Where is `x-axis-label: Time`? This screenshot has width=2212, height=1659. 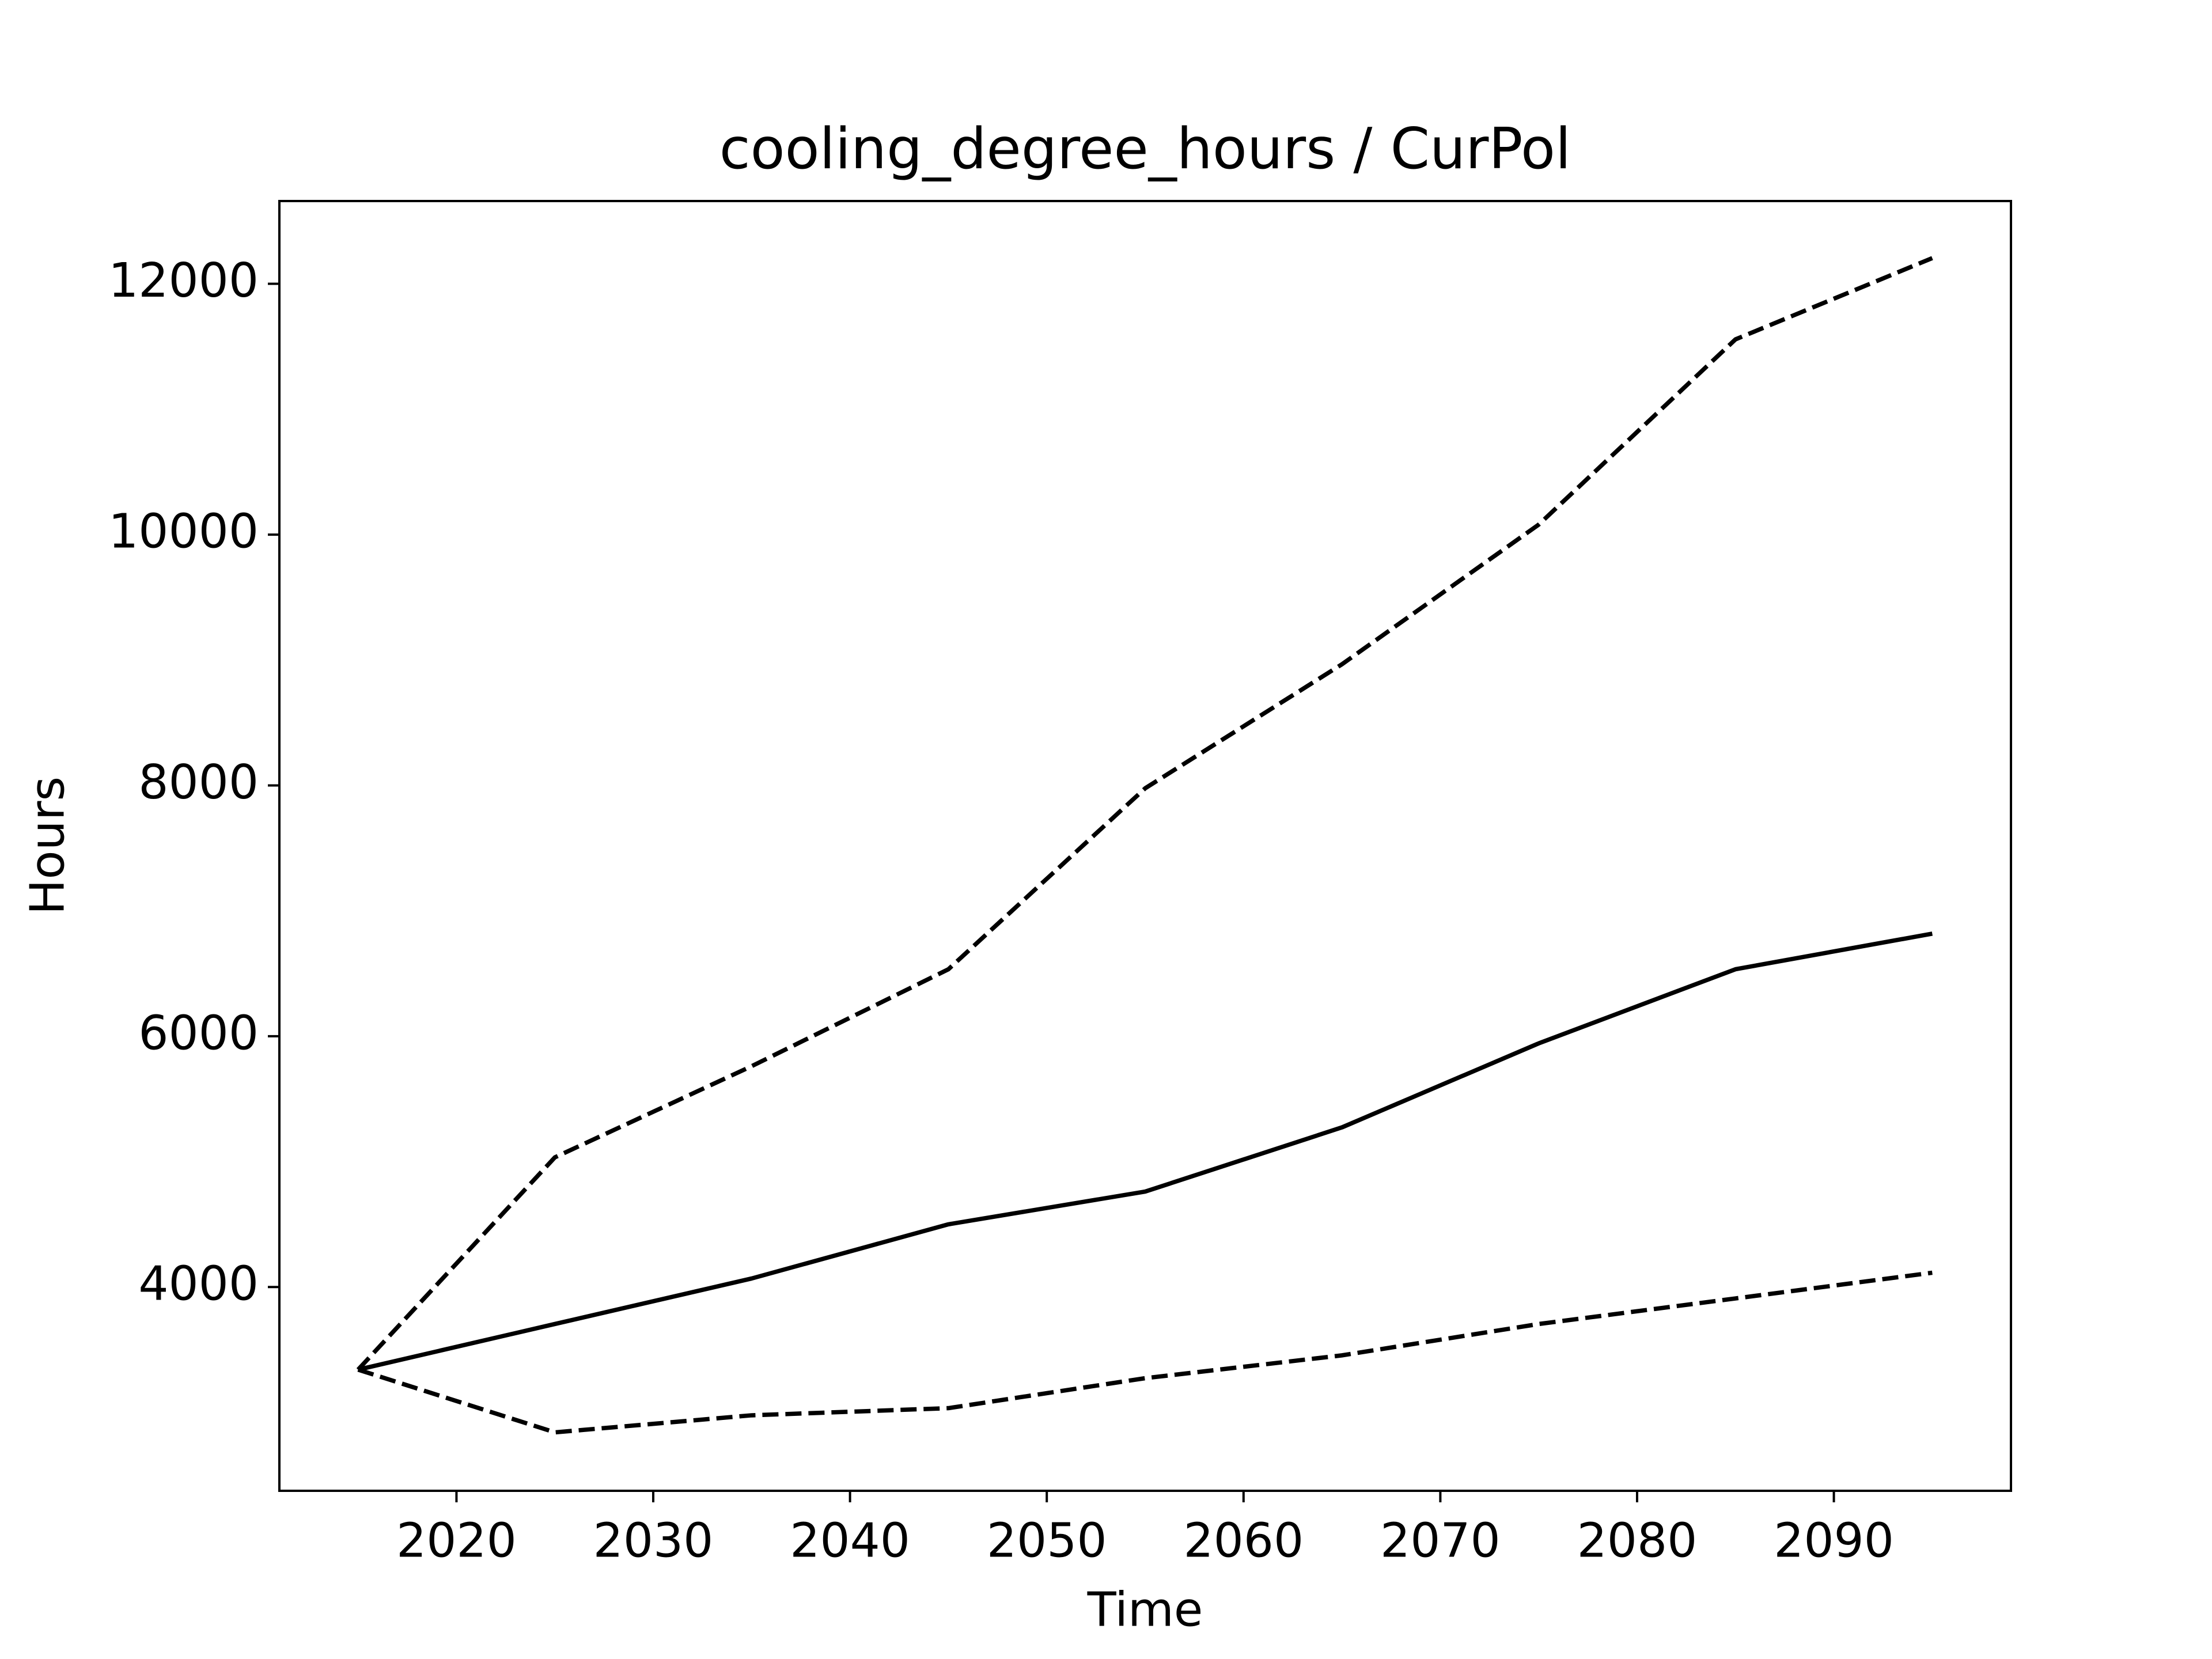
x-axis-label: Time is located at coordinates (1145, 1609).